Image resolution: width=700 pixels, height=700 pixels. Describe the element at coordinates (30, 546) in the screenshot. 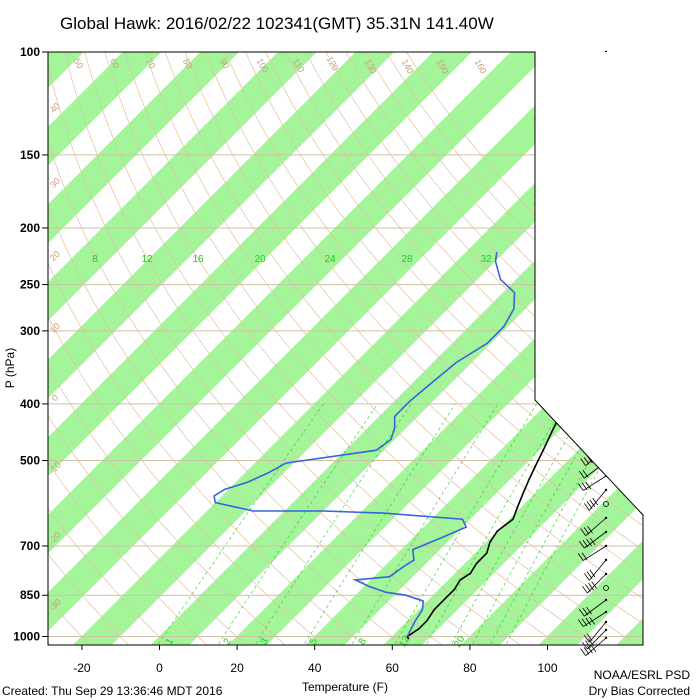

I see `pressure-tick-label: 700` at that location.